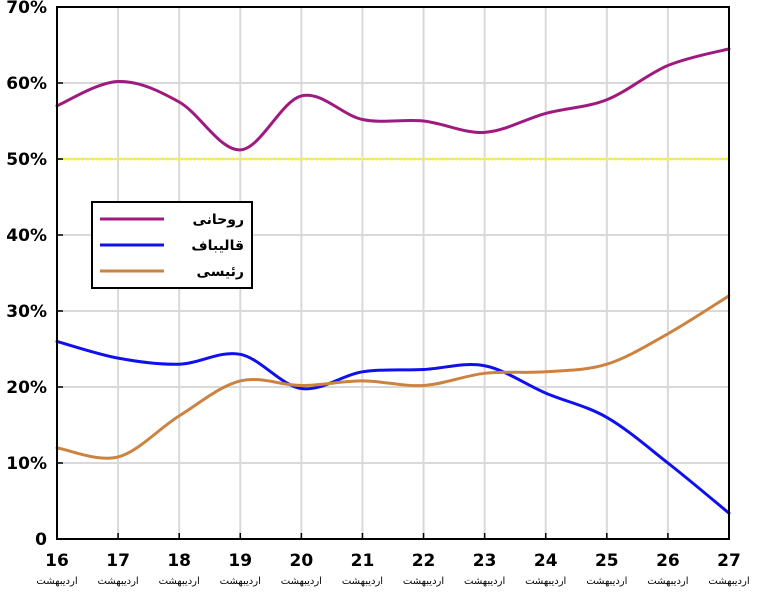  What do you see at coordinates (172, 245) in the screenshot?
I see `legend: روحانی قالیباف رئیسی` at bounding box center [172, 245].